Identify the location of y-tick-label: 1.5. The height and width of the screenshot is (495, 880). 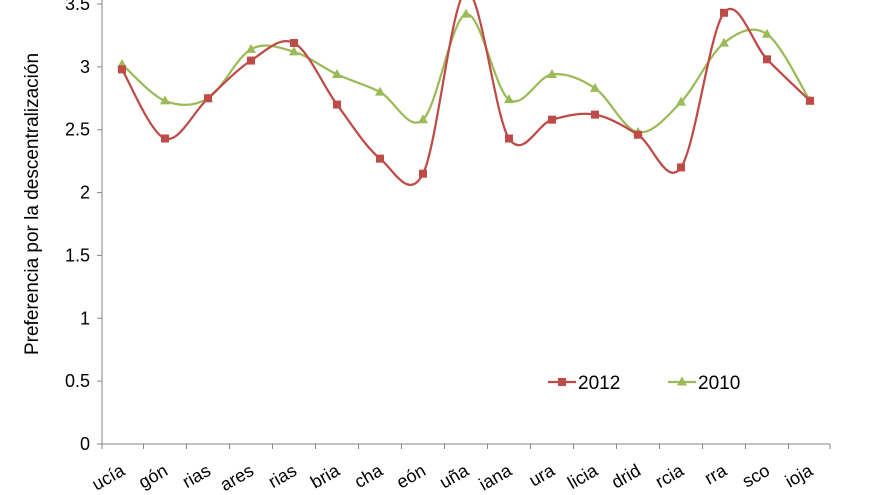
(77, 255).